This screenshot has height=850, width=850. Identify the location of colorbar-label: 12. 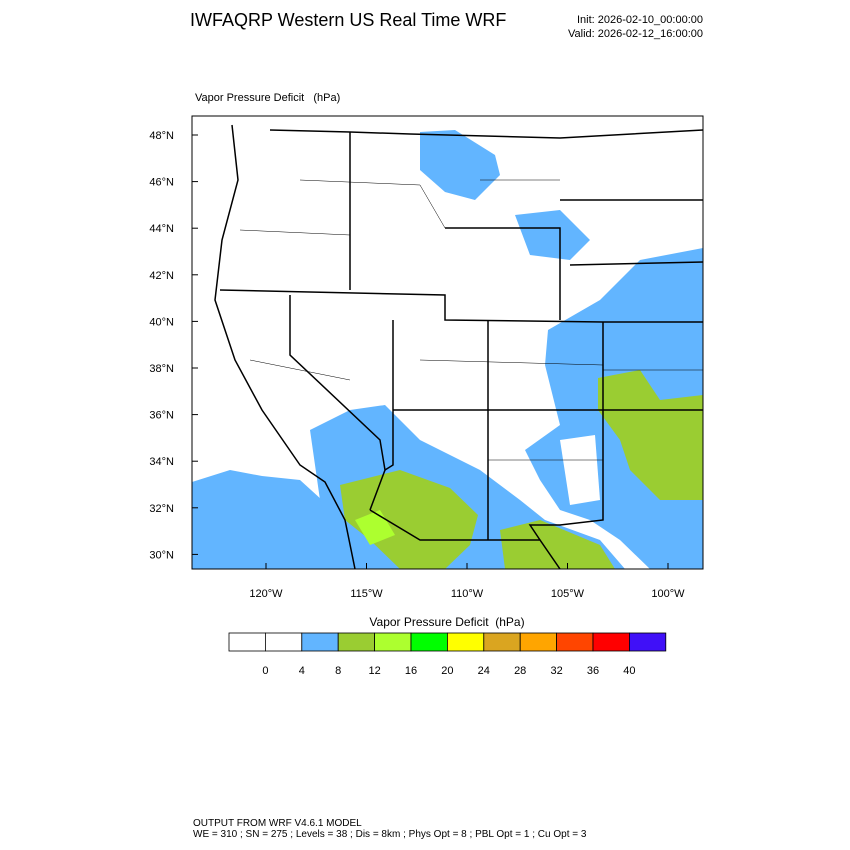
(374, 671).